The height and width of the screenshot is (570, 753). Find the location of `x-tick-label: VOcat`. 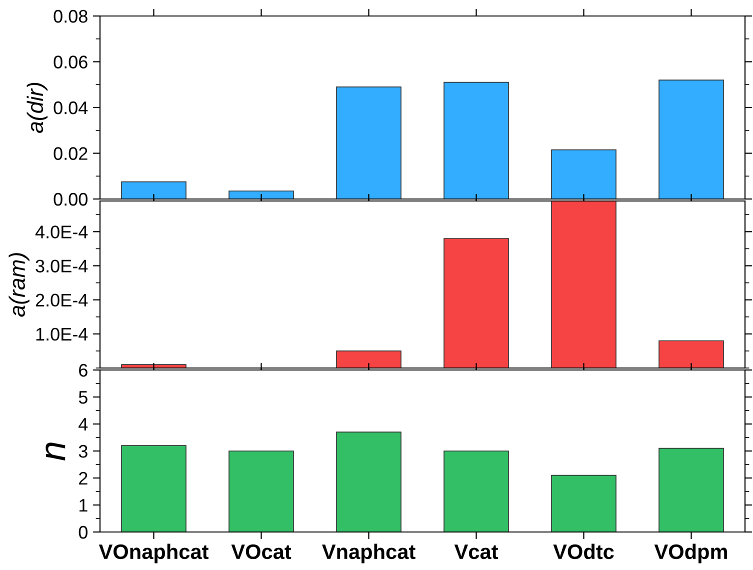

x-tick-label: VOcat is located at coordinates (261, 552).